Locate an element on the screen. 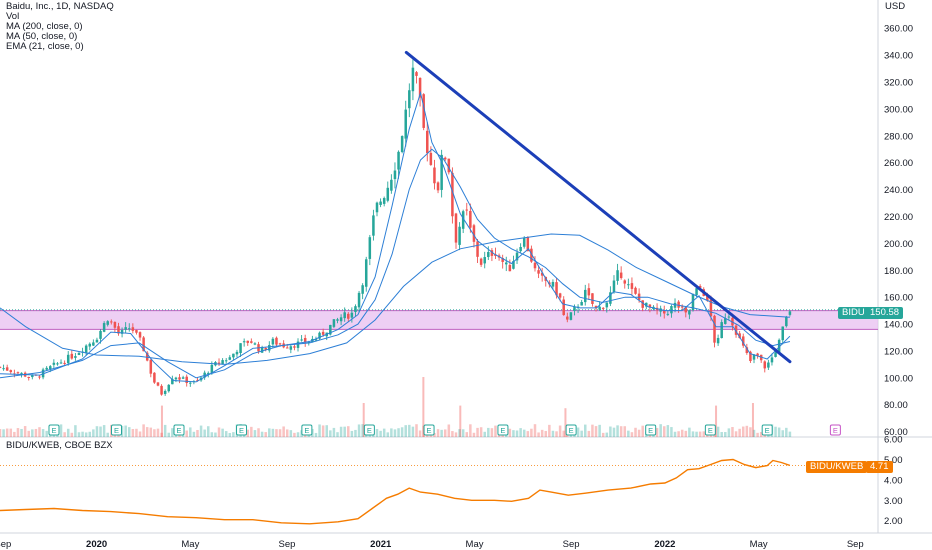 The height and width of the screenshot is (550, 932). y-tick-label: 160.00 is located at coordinates (898, 298).